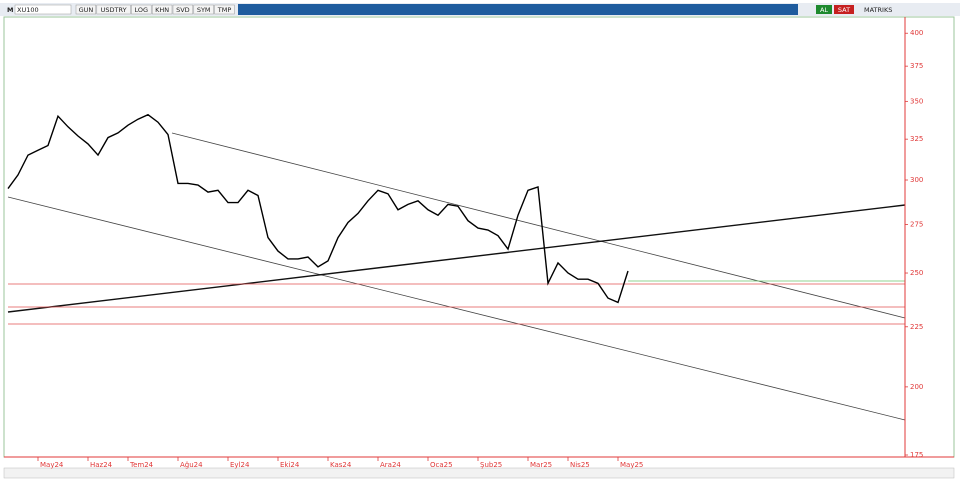 This screenshot has height=488, width=960. What do you see at coordinates (191, 465) in the screenshot?
I see `x-tick-label: Ağu24` at bounding box center [191, 465].